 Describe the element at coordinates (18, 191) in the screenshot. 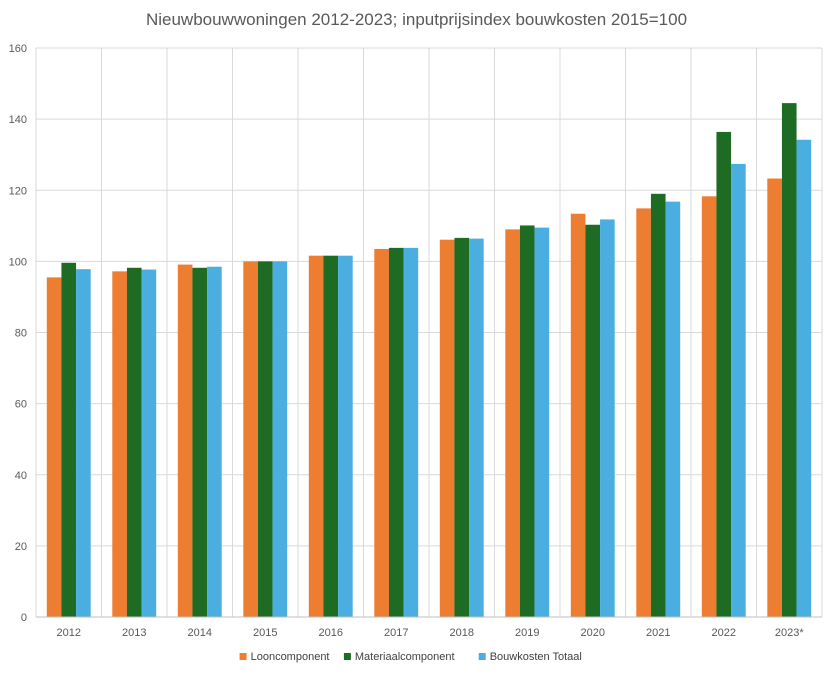

I see `y-tick-label: 120` at that location.